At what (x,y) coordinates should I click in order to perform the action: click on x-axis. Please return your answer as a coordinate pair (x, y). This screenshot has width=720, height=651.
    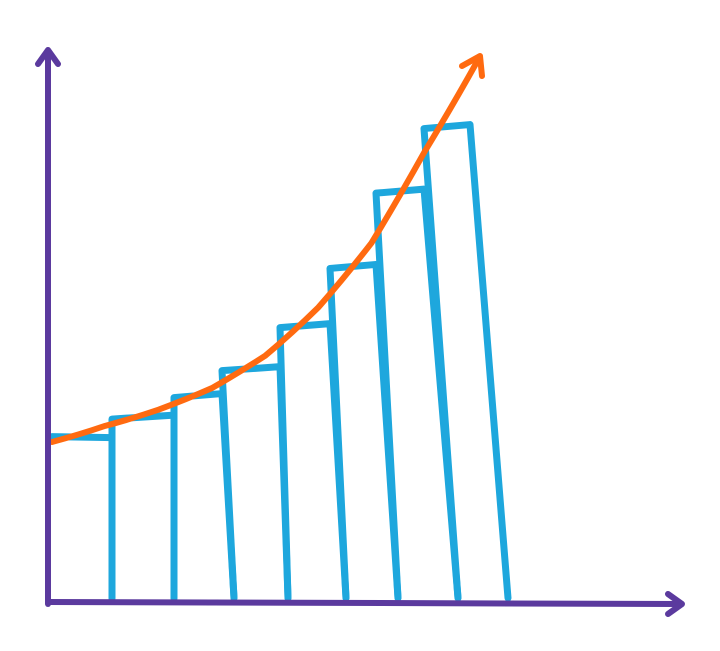
    Looking at the image, I should click on (364, 603).